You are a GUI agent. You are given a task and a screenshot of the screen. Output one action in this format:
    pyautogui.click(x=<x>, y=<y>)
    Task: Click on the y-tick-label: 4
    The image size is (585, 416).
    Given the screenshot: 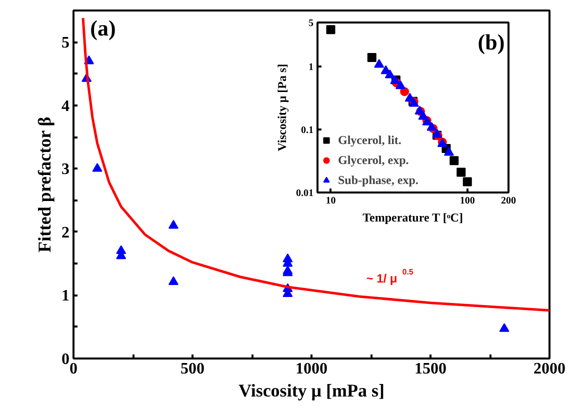 What is the action you would take?
    pyautogui.click(x=66, y=106)
    